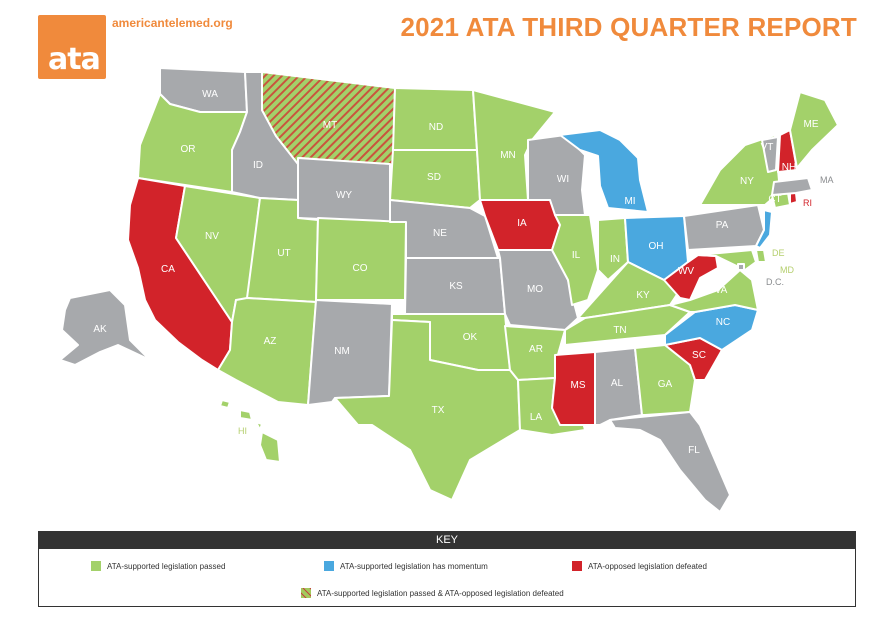 This screenshot has height=617, width=895. I want to click on state-label-az: AZ, so click(270, 341).